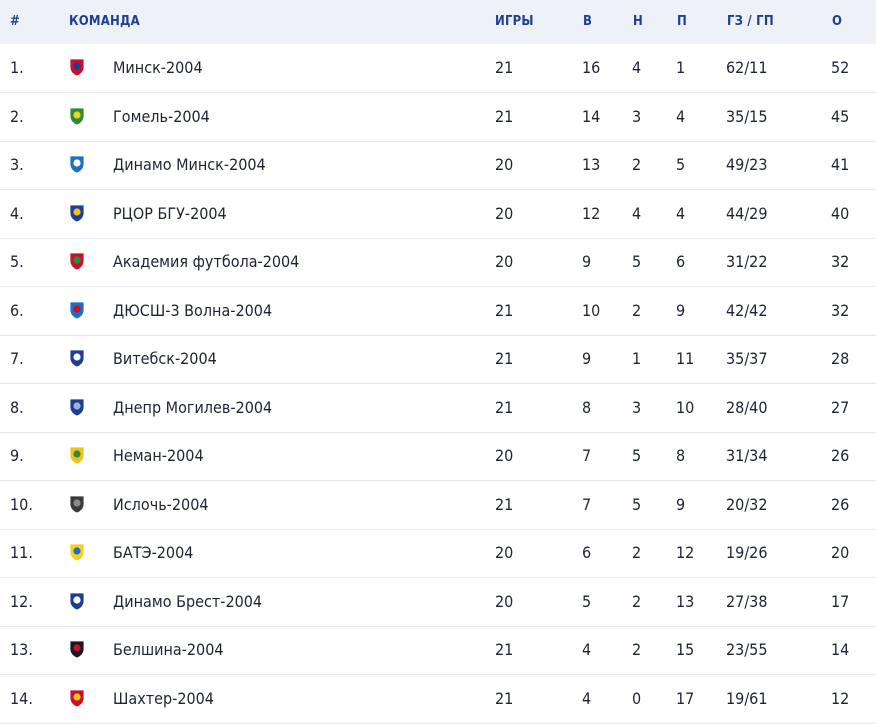 The height and width of the screenshot is (724, 876). I want to click on points-cell: 45, so click(840, 116).